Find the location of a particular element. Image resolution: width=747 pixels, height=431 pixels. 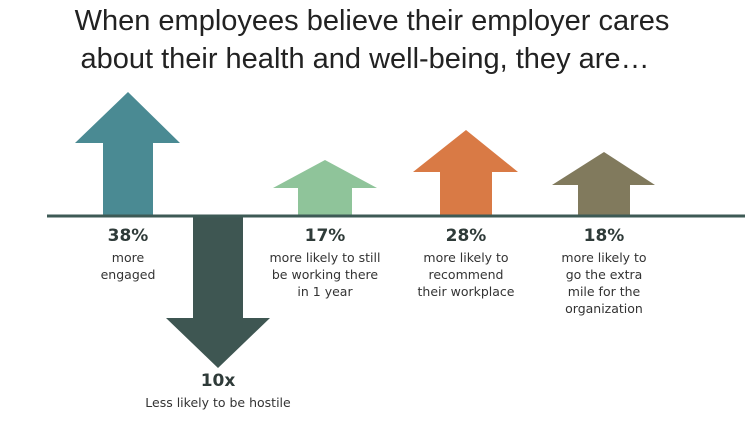

stat-value: 28% is located at coordinates (466, 236).